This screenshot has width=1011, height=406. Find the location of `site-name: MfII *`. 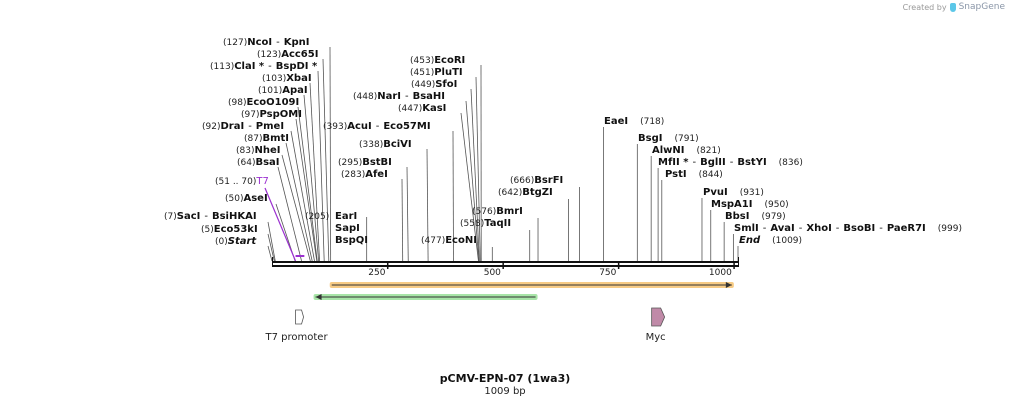

site-name: MfII * is located at coordinates (673, 162).